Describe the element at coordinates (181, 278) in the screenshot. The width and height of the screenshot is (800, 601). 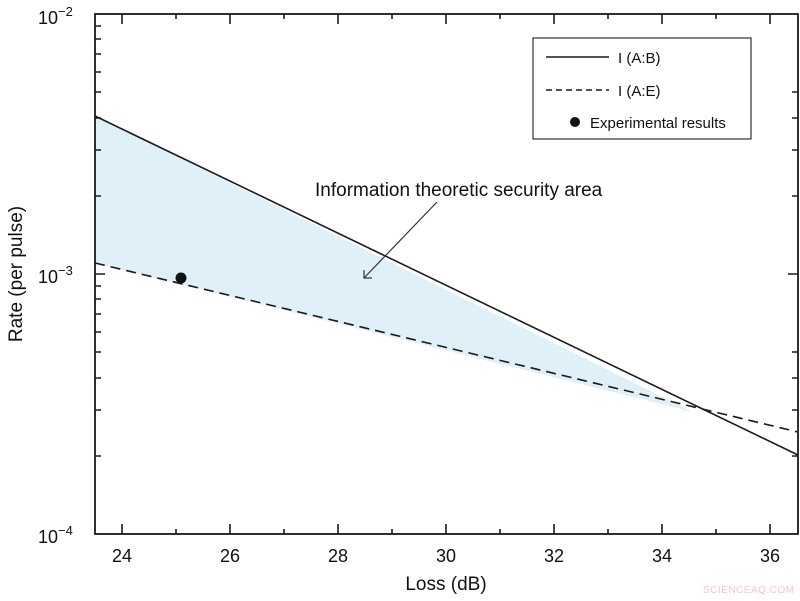
I see `experimental-point` at that location.